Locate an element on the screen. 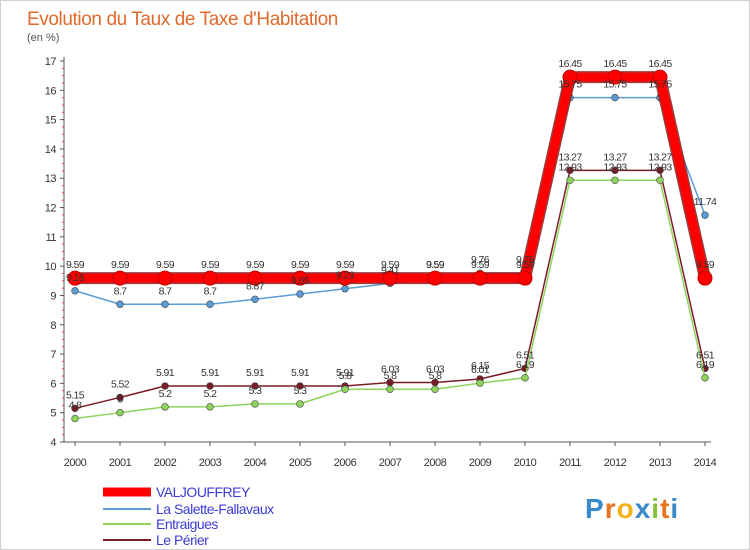  x-tick-label: 2004 is located at coordinates (255, 463).